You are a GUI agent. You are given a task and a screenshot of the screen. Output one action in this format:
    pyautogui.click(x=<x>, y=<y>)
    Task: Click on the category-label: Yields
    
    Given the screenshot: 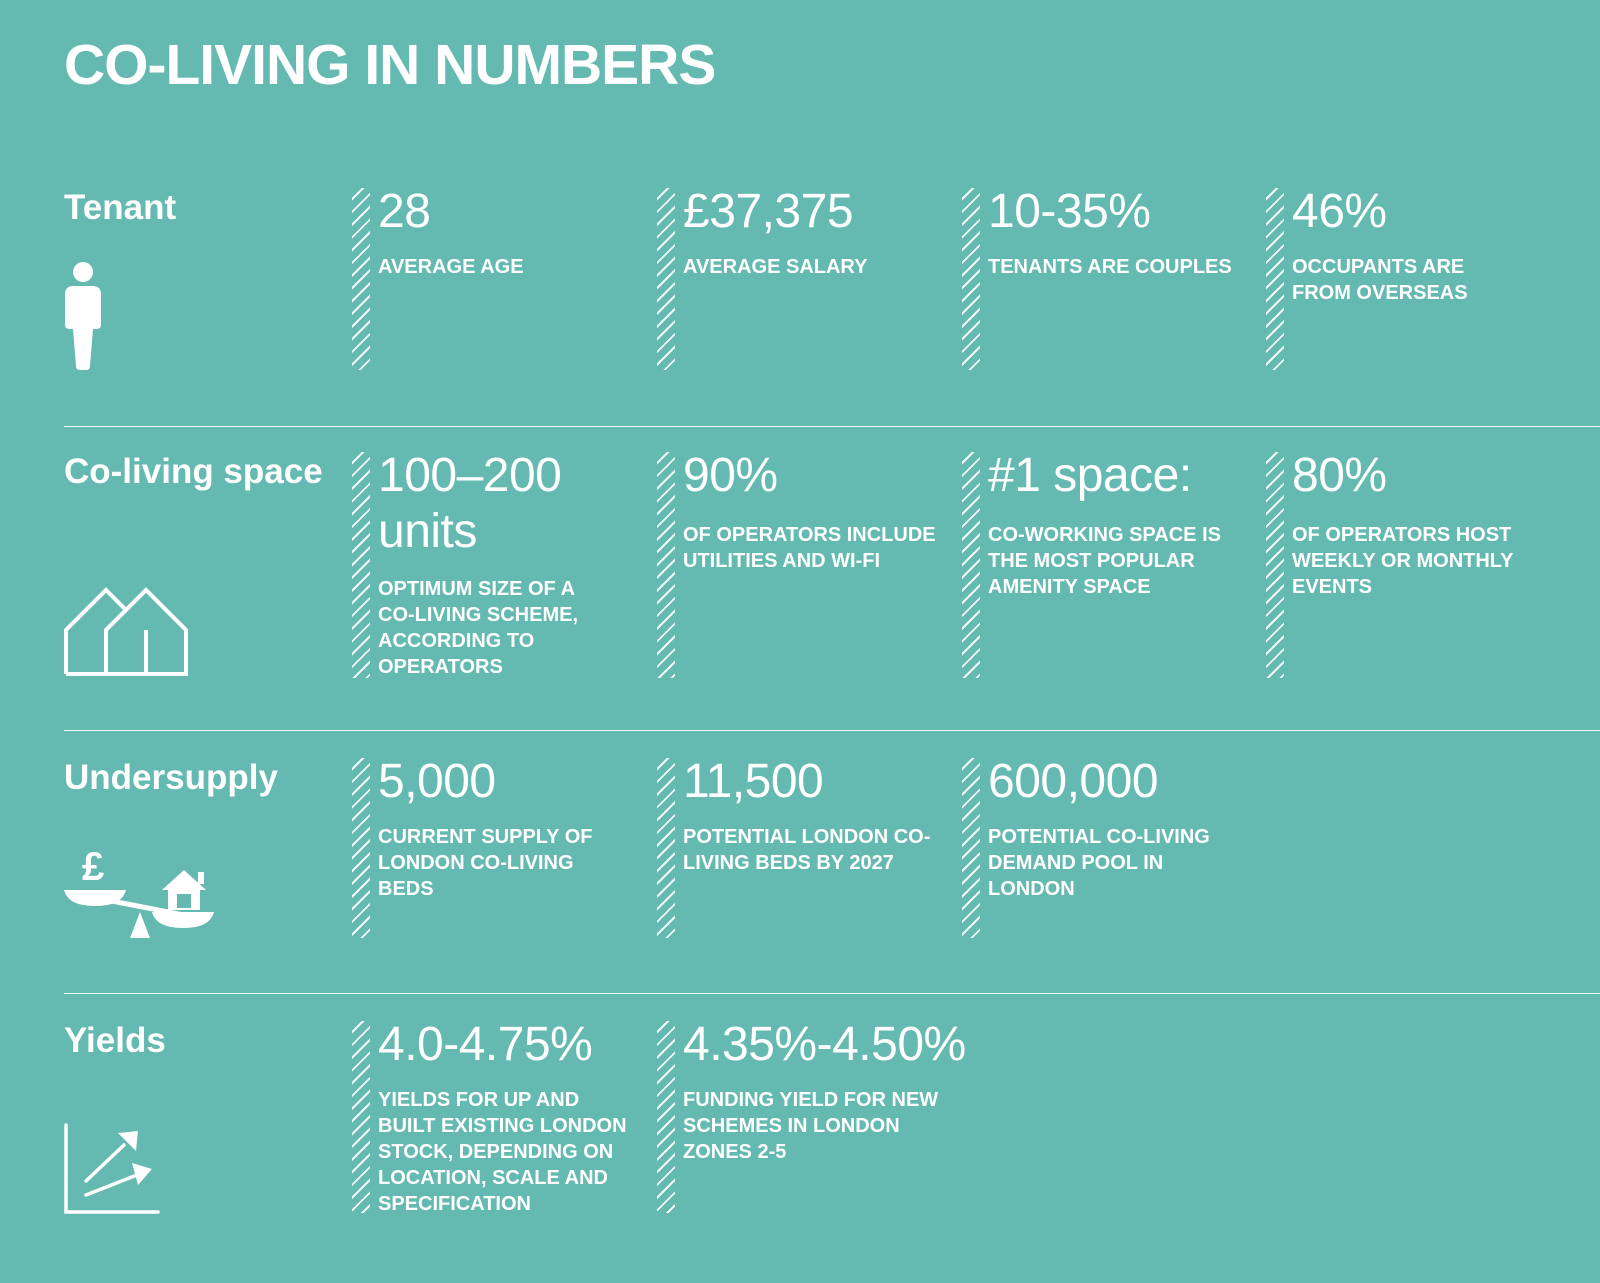 What is the action you would take?
    pyautogui.click(x=115, y=1040)
    